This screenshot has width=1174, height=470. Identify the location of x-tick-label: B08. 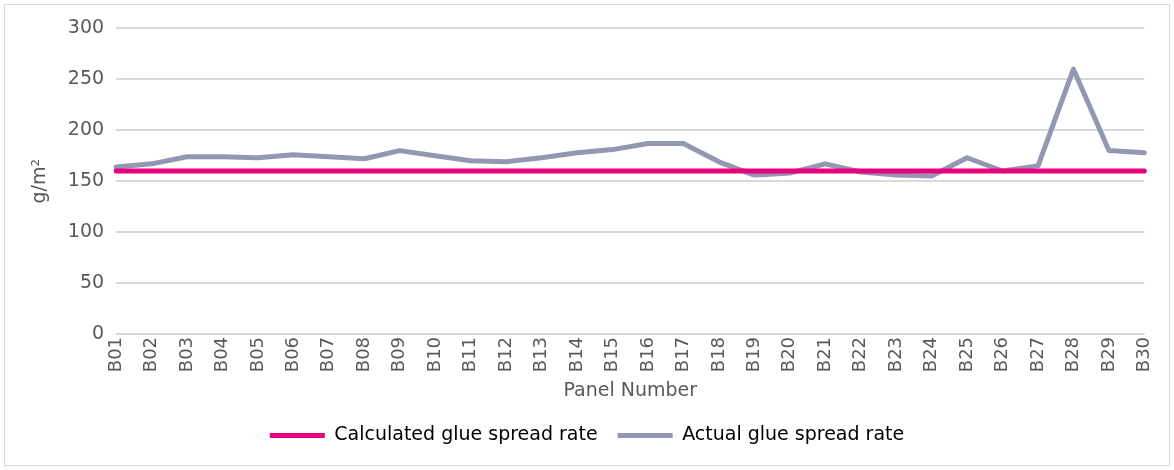
(362, 354).